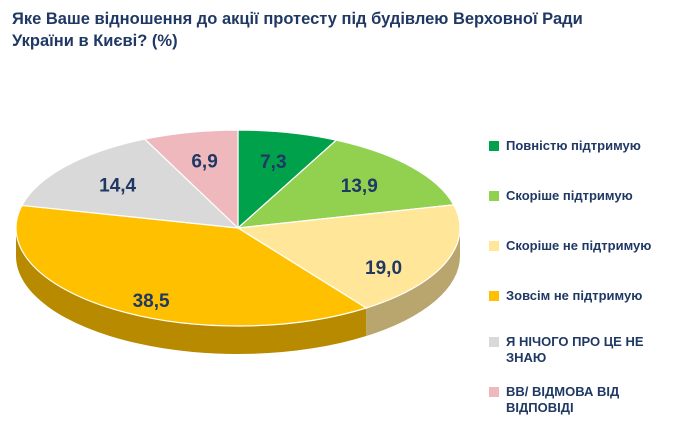 This screenshot has height=438, width=690. I want to click on pie-data-label-1: 13,9, so click(359, 186).